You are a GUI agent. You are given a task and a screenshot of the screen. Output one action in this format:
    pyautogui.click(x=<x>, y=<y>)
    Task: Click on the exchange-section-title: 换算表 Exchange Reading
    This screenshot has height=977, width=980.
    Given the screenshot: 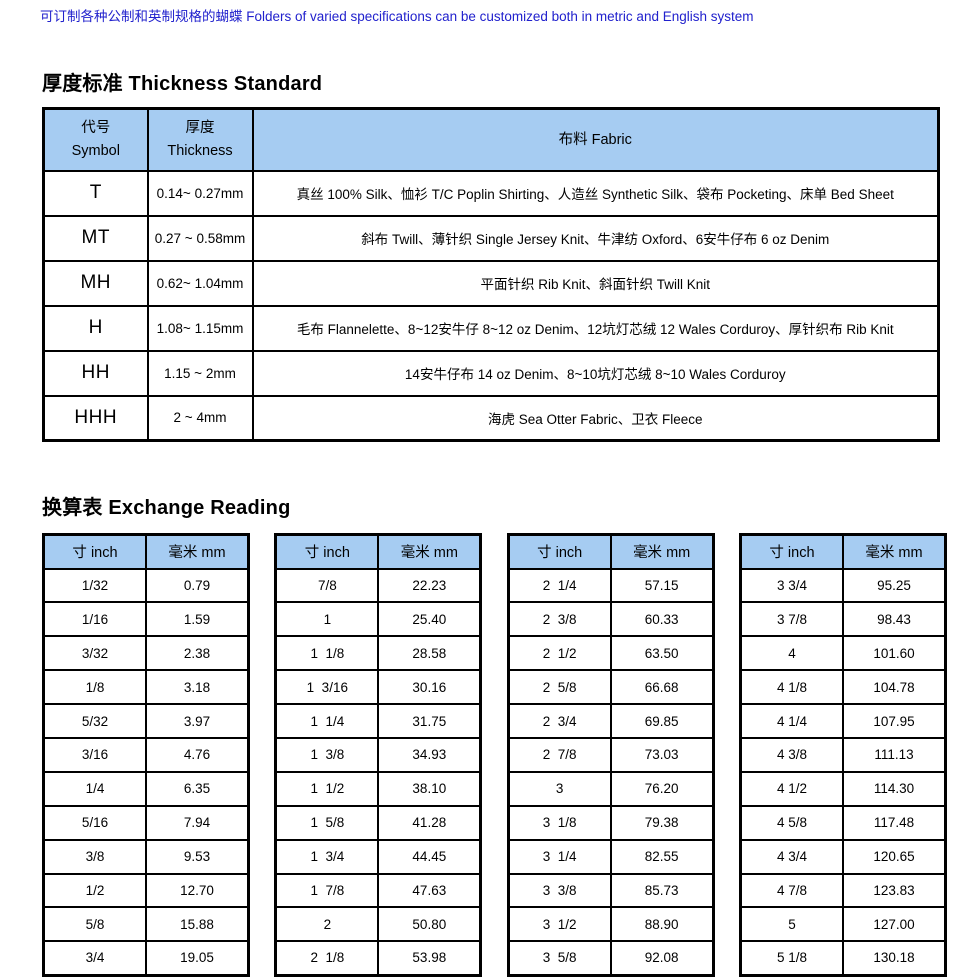 What is the action you would take?
    pyautogui.click(x=166, y=508)
    